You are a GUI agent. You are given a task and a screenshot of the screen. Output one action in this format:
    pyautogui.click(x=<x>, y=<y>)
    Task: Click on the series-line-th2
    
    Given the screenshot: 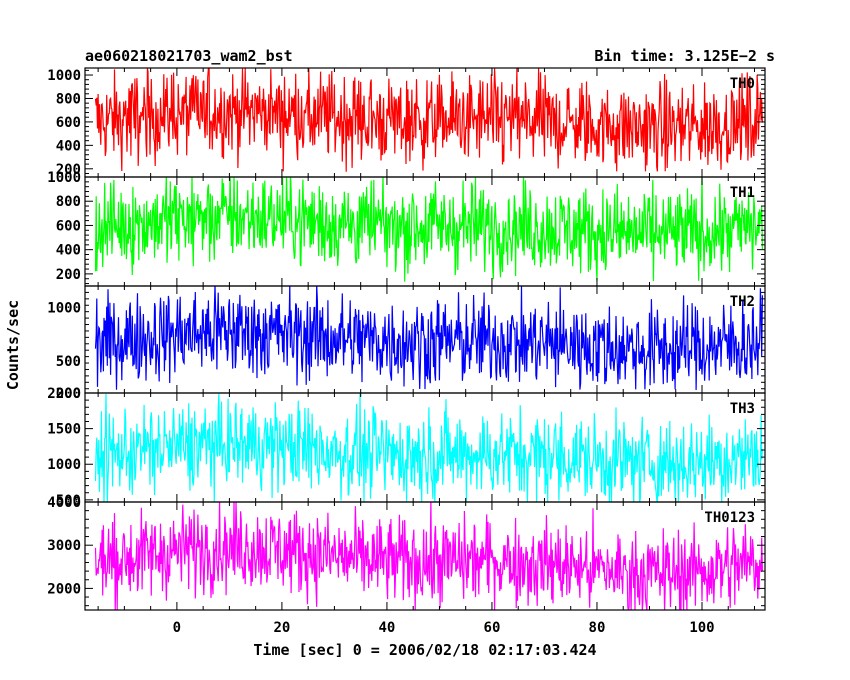 What is the action you would take?
    pyautogui.click(x=428, y=338)
    